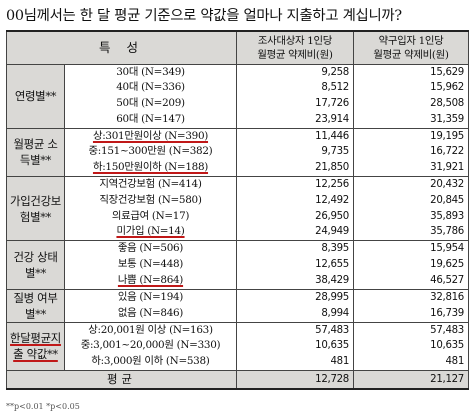 The width and height of the screenshot is (473, 411). What do you see at coordinates (150, 104) in the screenshot?
I see `row-label: 50대 (N=209)` at bounding box center [150, 104].